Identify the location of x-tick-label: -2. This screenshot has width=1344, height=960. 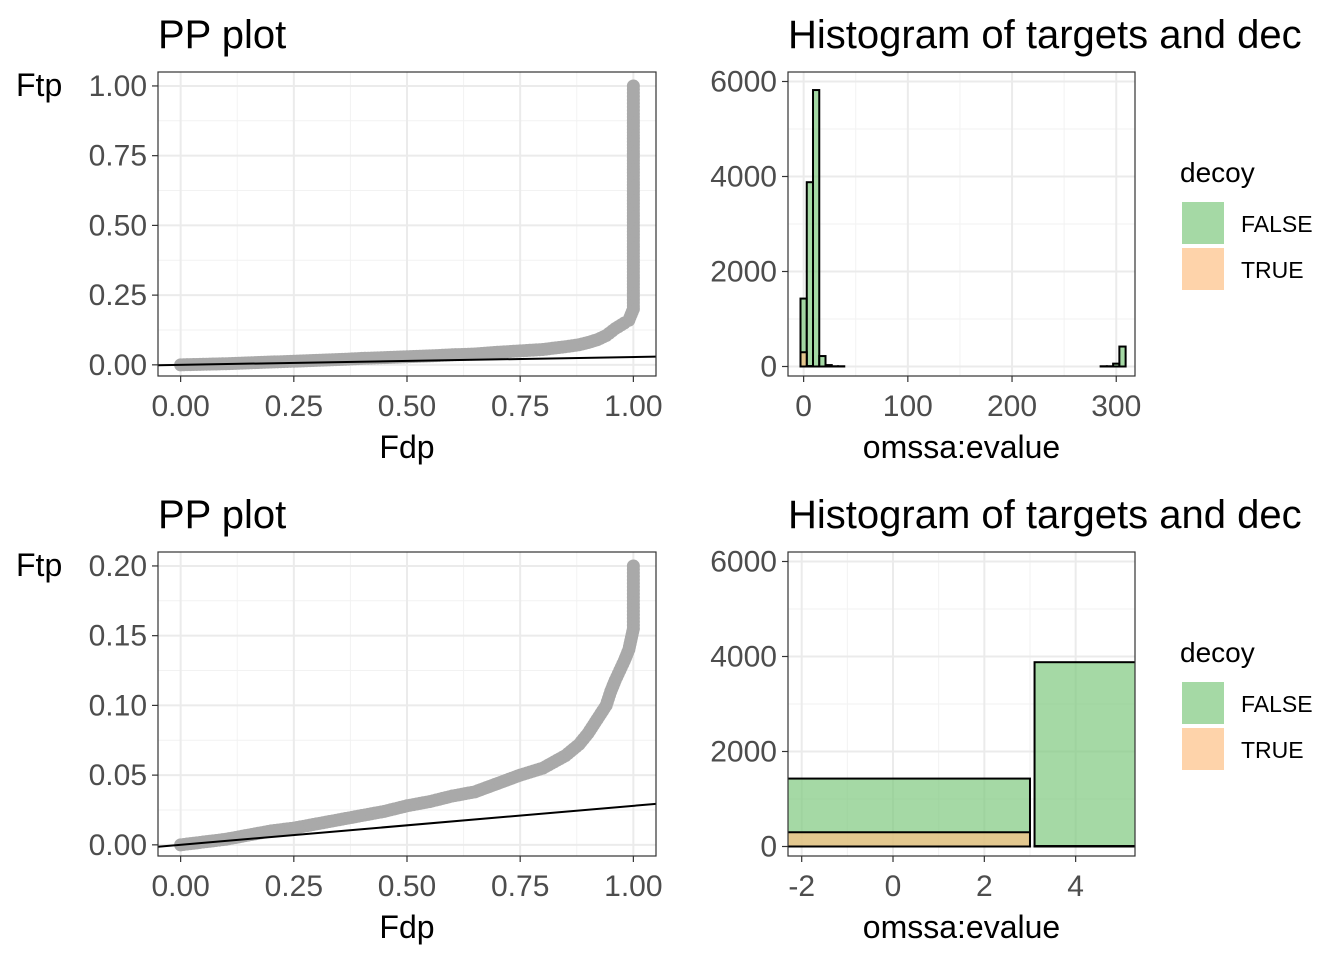
(801, 886).